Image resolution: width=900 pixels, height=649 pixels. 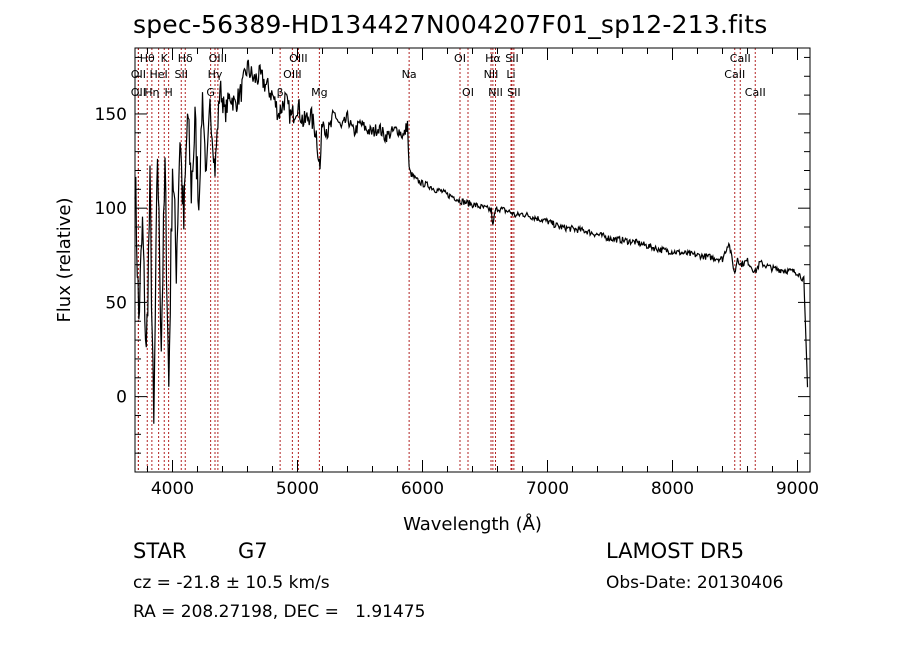 What do you see at coordinates (64, 259) in the screenshot?
I see `y-axis-label: Flux (relative)` at bounding box center [64, 259].